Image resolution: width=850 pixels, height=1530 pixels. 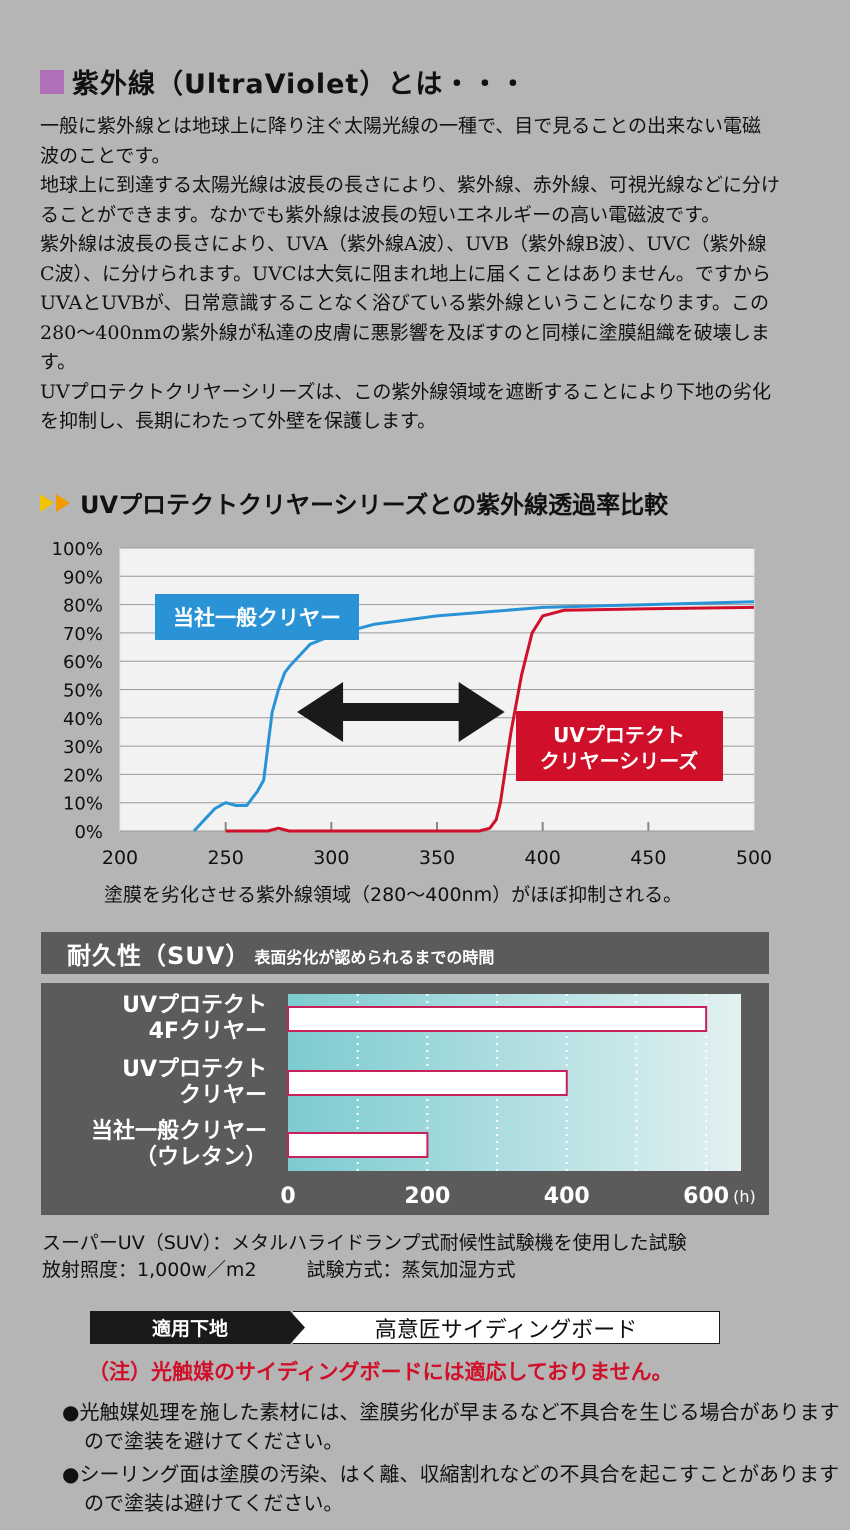 I want to click on x-tick-label: 350, so click(x=437, y=858).